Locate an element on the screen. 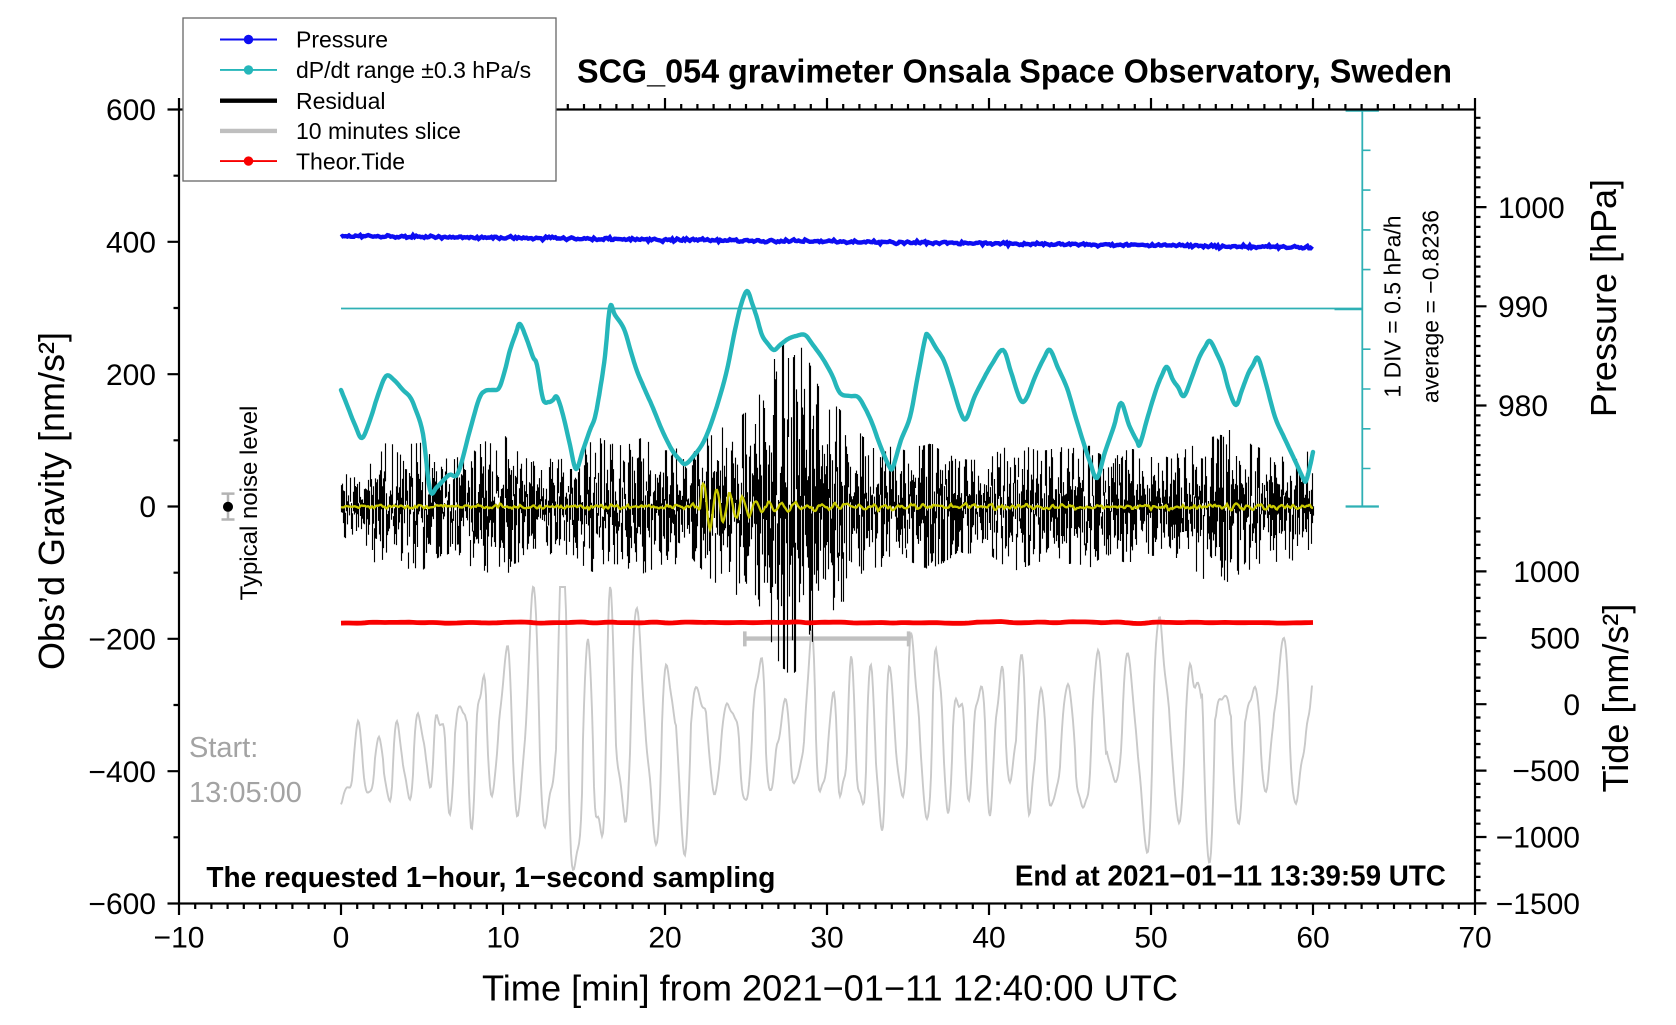  svg-text: −1500 is located at coordinates (1538, 904).